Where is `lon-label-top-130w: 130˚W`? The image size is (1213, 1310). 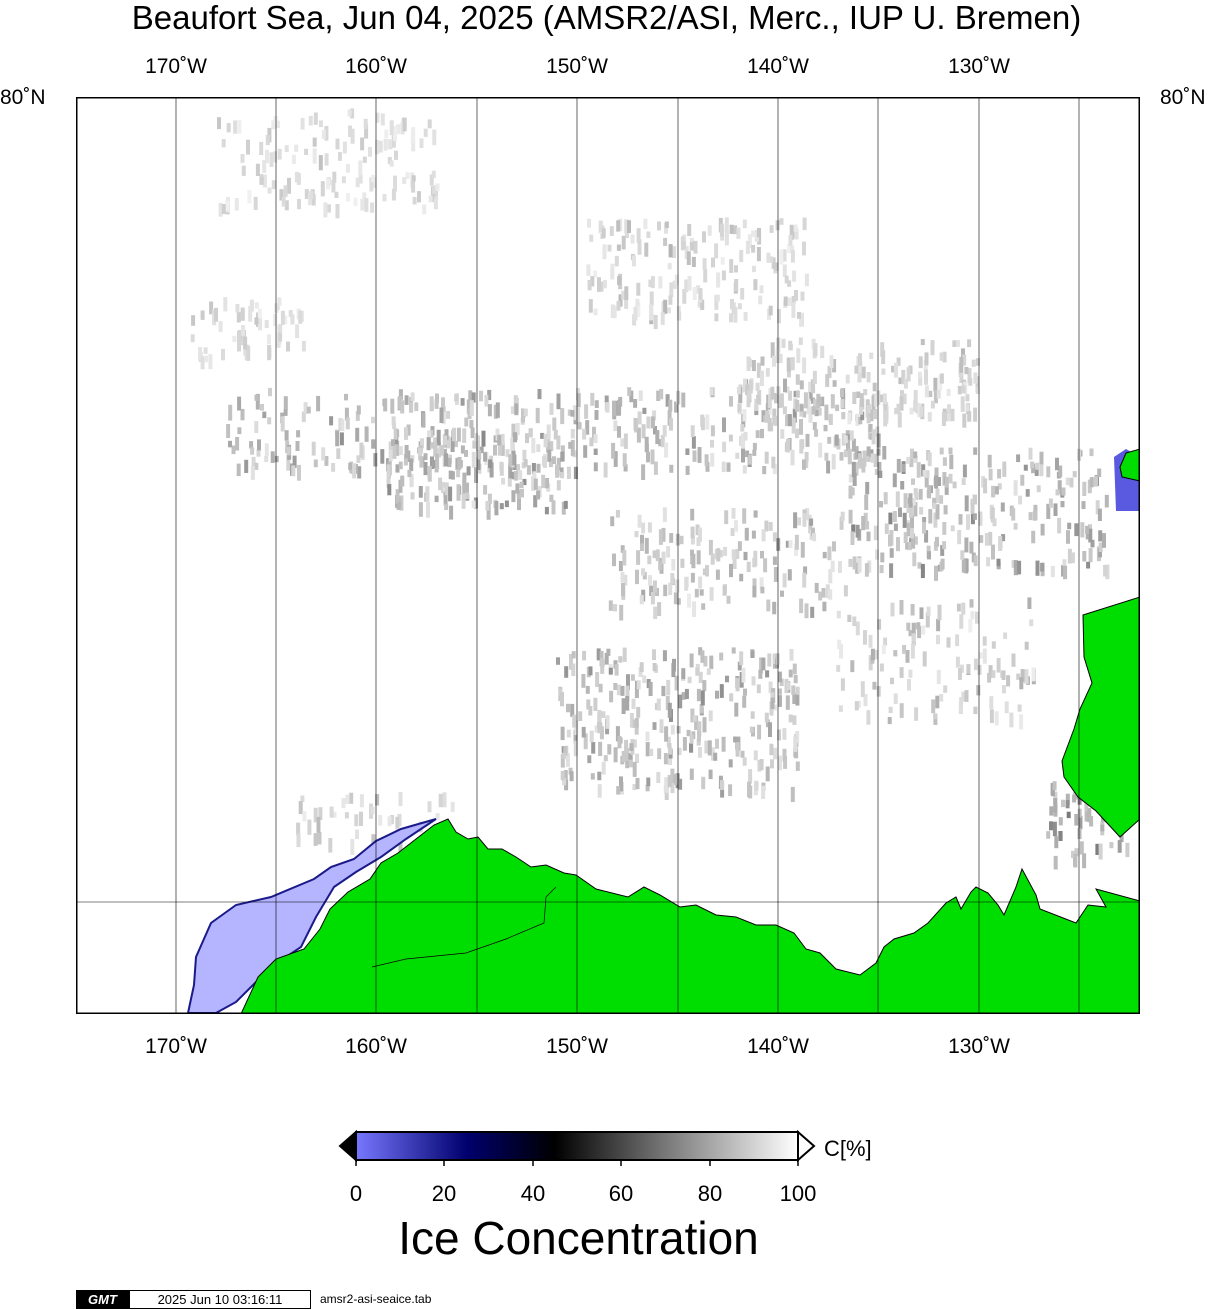 lon-label-top-130w: 130˚W is located at coordinates (979, 66).